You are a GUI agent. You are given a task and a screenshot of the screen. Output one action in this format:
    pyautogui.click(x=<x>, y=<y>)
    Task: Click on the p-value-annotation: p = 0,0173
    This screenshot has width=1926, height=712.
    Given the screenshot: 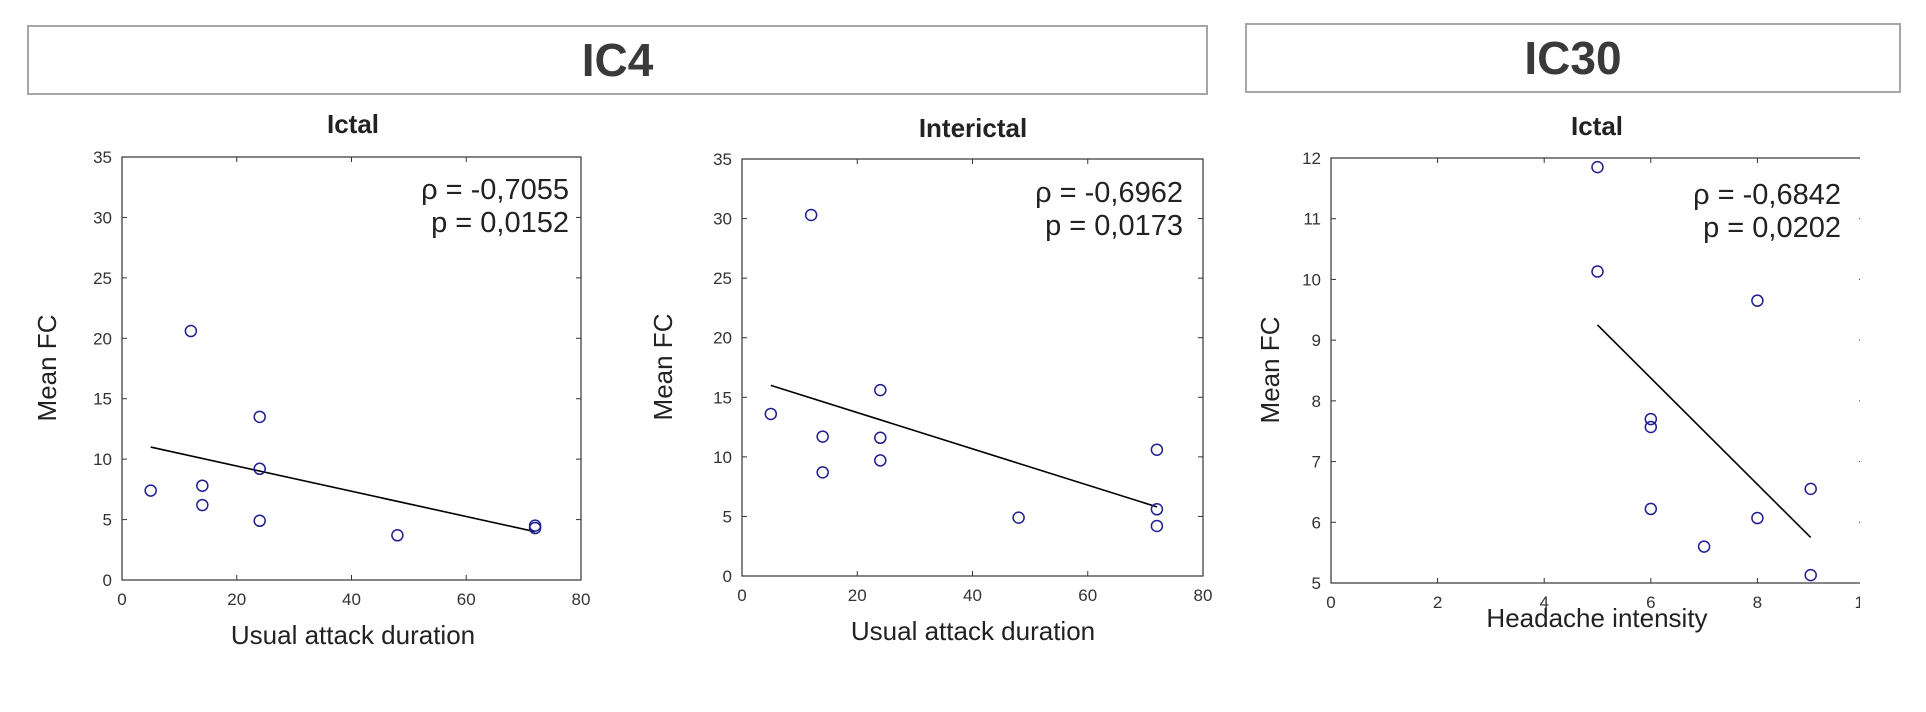 What is the action you would take?
    pyautogui.click(x=1114, y=226)
    